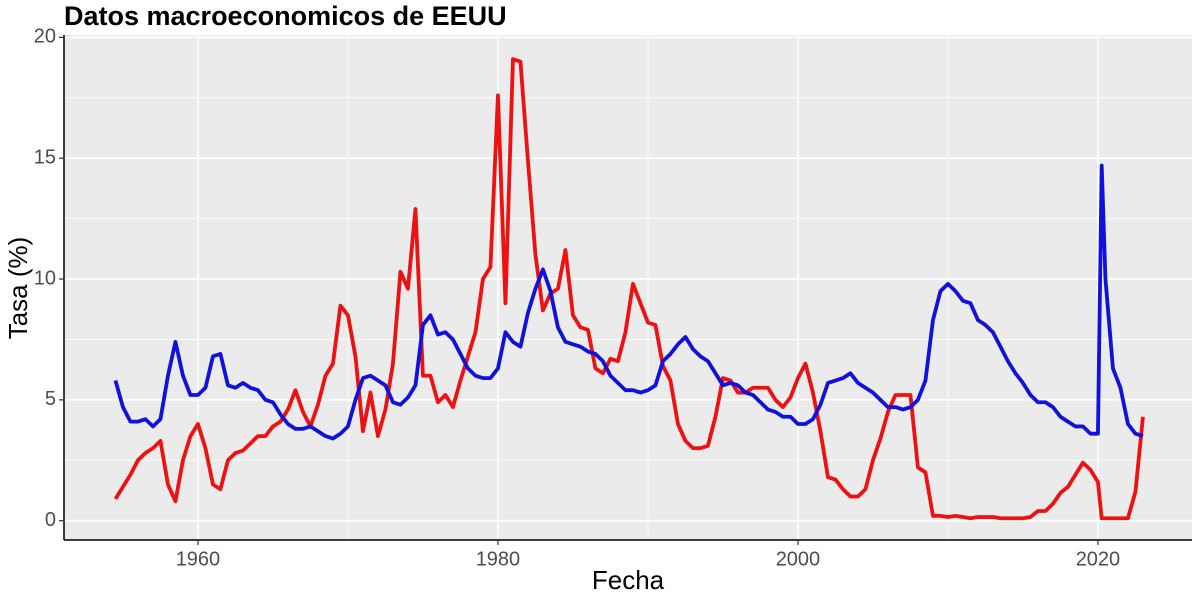 The image size is (1200, 600). I want to click on y-tick-label: 10, so click(45, 278).